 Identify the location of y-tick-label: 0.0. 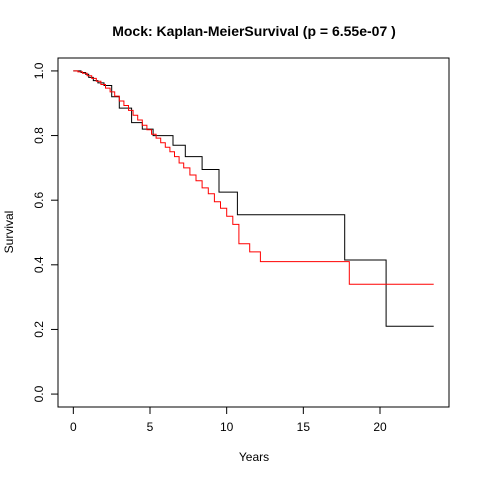
(39, 393).